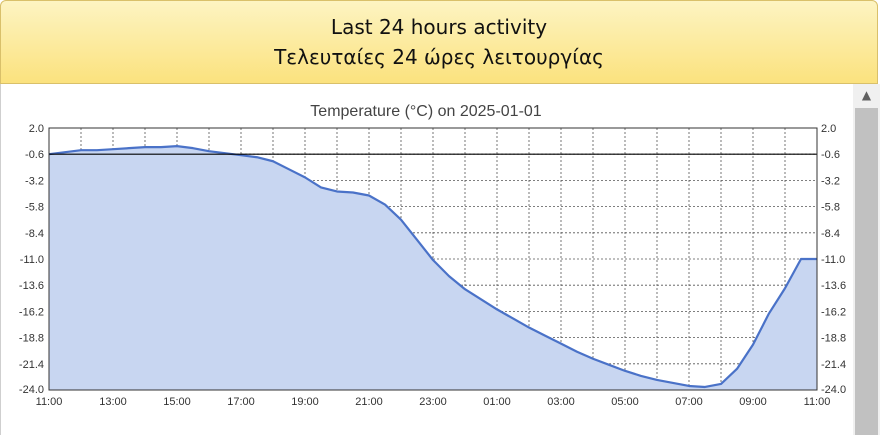 This screenshot has width=880, height=435. Describe the element at coordinates (833, 390) in the screenshot. I see `y-tick-label-right: -24.0` at that location.